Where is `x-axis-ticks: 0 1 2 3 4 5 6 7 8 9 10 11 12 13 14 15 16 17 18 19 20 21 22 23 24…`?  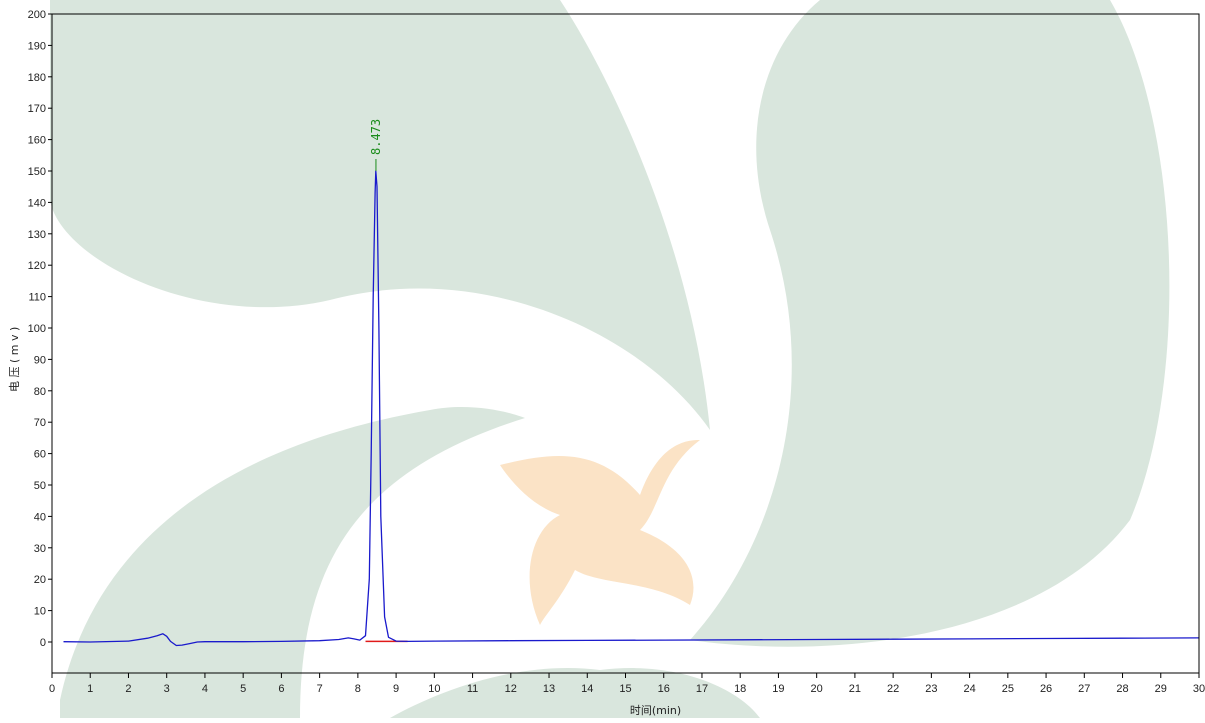 x-axis-ticks: 0 1 2 3 4 5 6 7 8 9 10 11 12 13 14 15 16 17 18 19 20 21 22 23 24… is located at coordinates (627, 684).